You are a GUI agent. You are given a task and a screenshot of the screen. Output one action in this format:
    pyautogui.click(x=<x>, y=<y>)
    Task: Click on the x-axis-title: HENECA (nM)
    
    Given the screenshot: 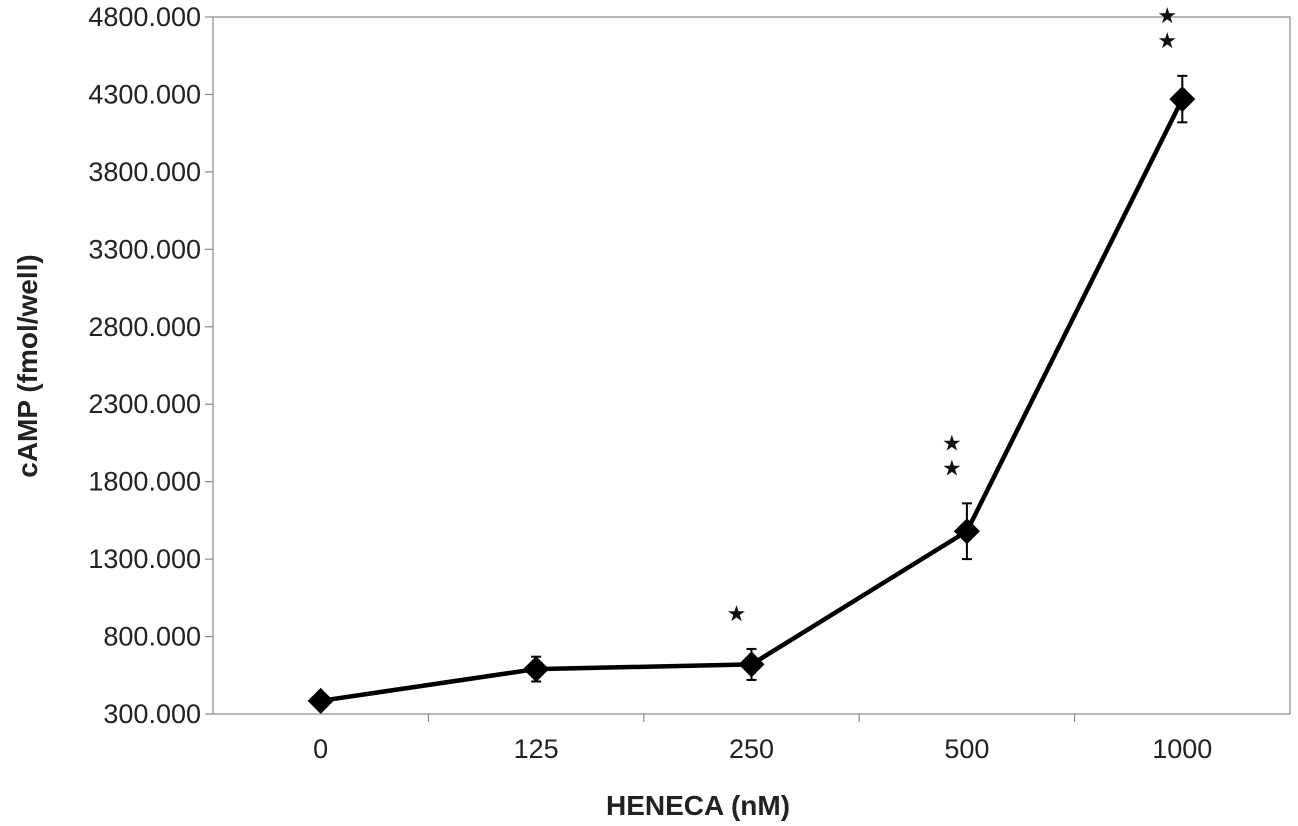 What is the action you would take?
    pyautogui.click(x=698, y=805)
    